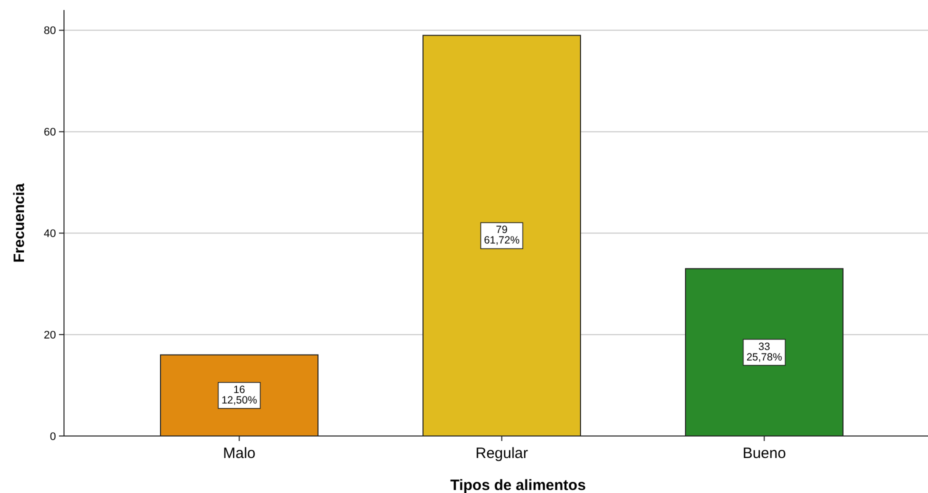  What do you see at coordinates (50, 335) in the screenshot?
I see `y-tick-label: 20` at bounding box center [50, 335].